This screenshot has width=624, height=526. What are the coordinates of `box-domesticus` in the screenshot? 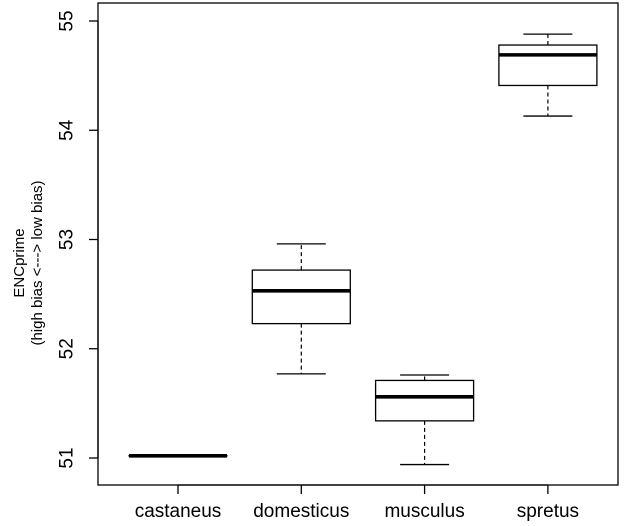 It's located at (301, 309).